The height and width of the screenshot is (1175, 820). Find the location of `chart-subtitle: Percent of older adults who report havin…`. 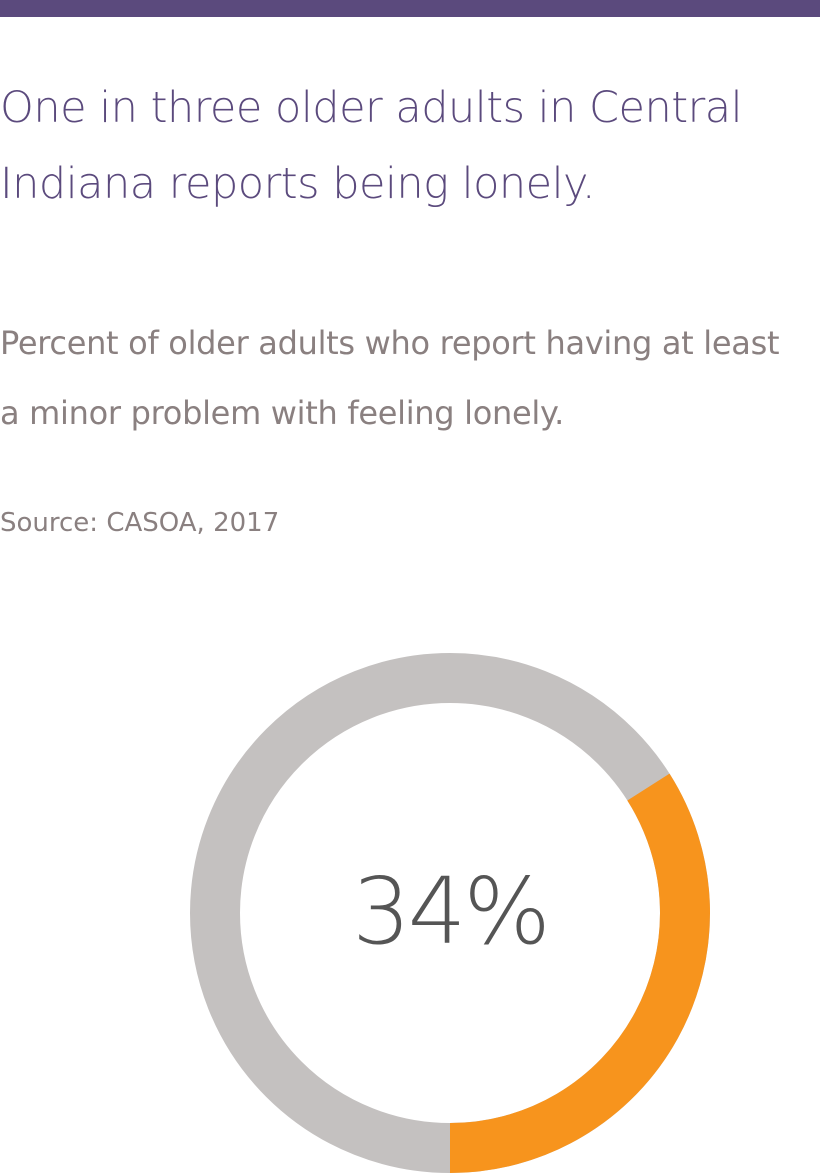

chart-subtitle: Percent of older adults who report havin… is located at coordinates (390, 378).